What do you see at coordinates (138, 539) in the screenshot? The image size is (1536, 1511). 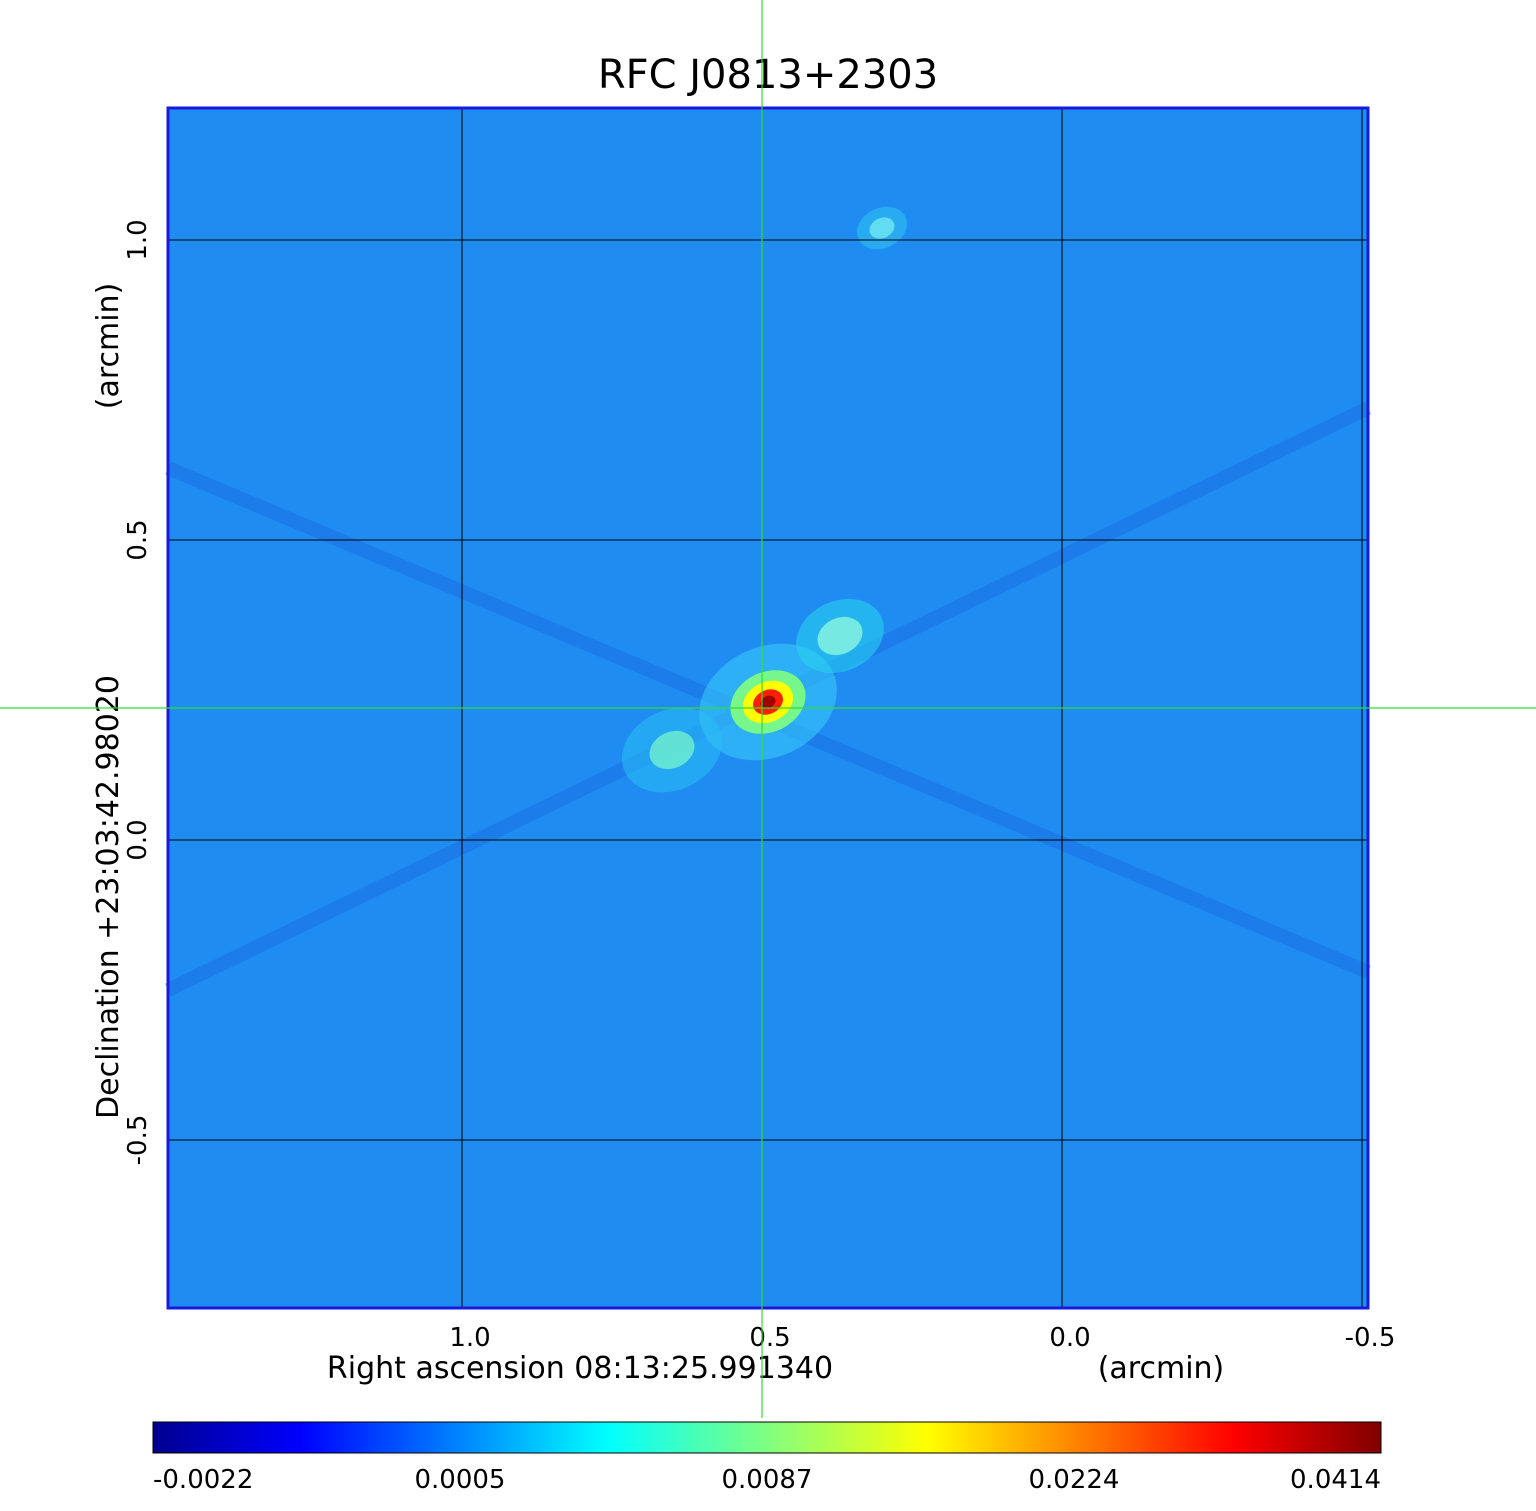 I see `y-tick-label: 0.5` at bounding box center [138, 539].